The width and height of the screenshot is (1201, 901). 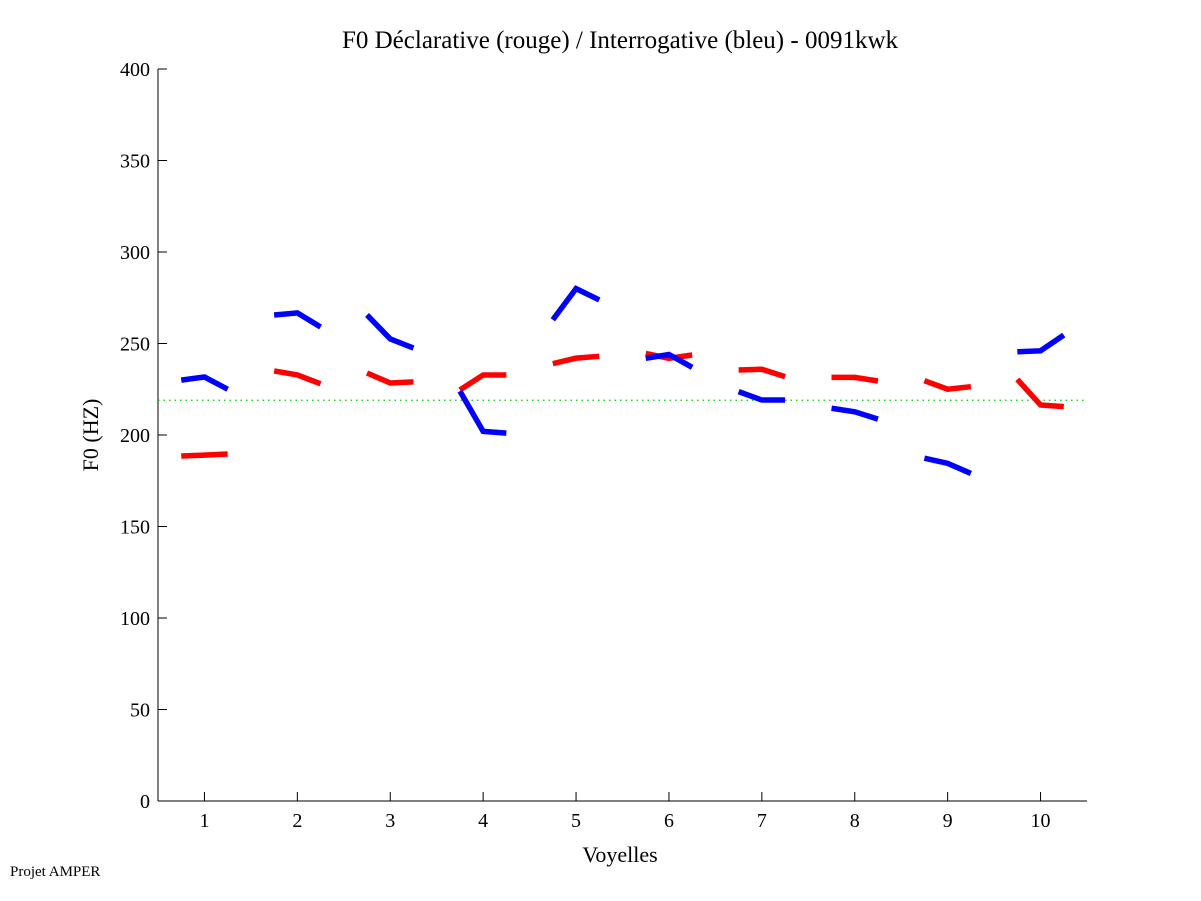 I want to click on x-tick-label: 7, so click(x=762, y=821).